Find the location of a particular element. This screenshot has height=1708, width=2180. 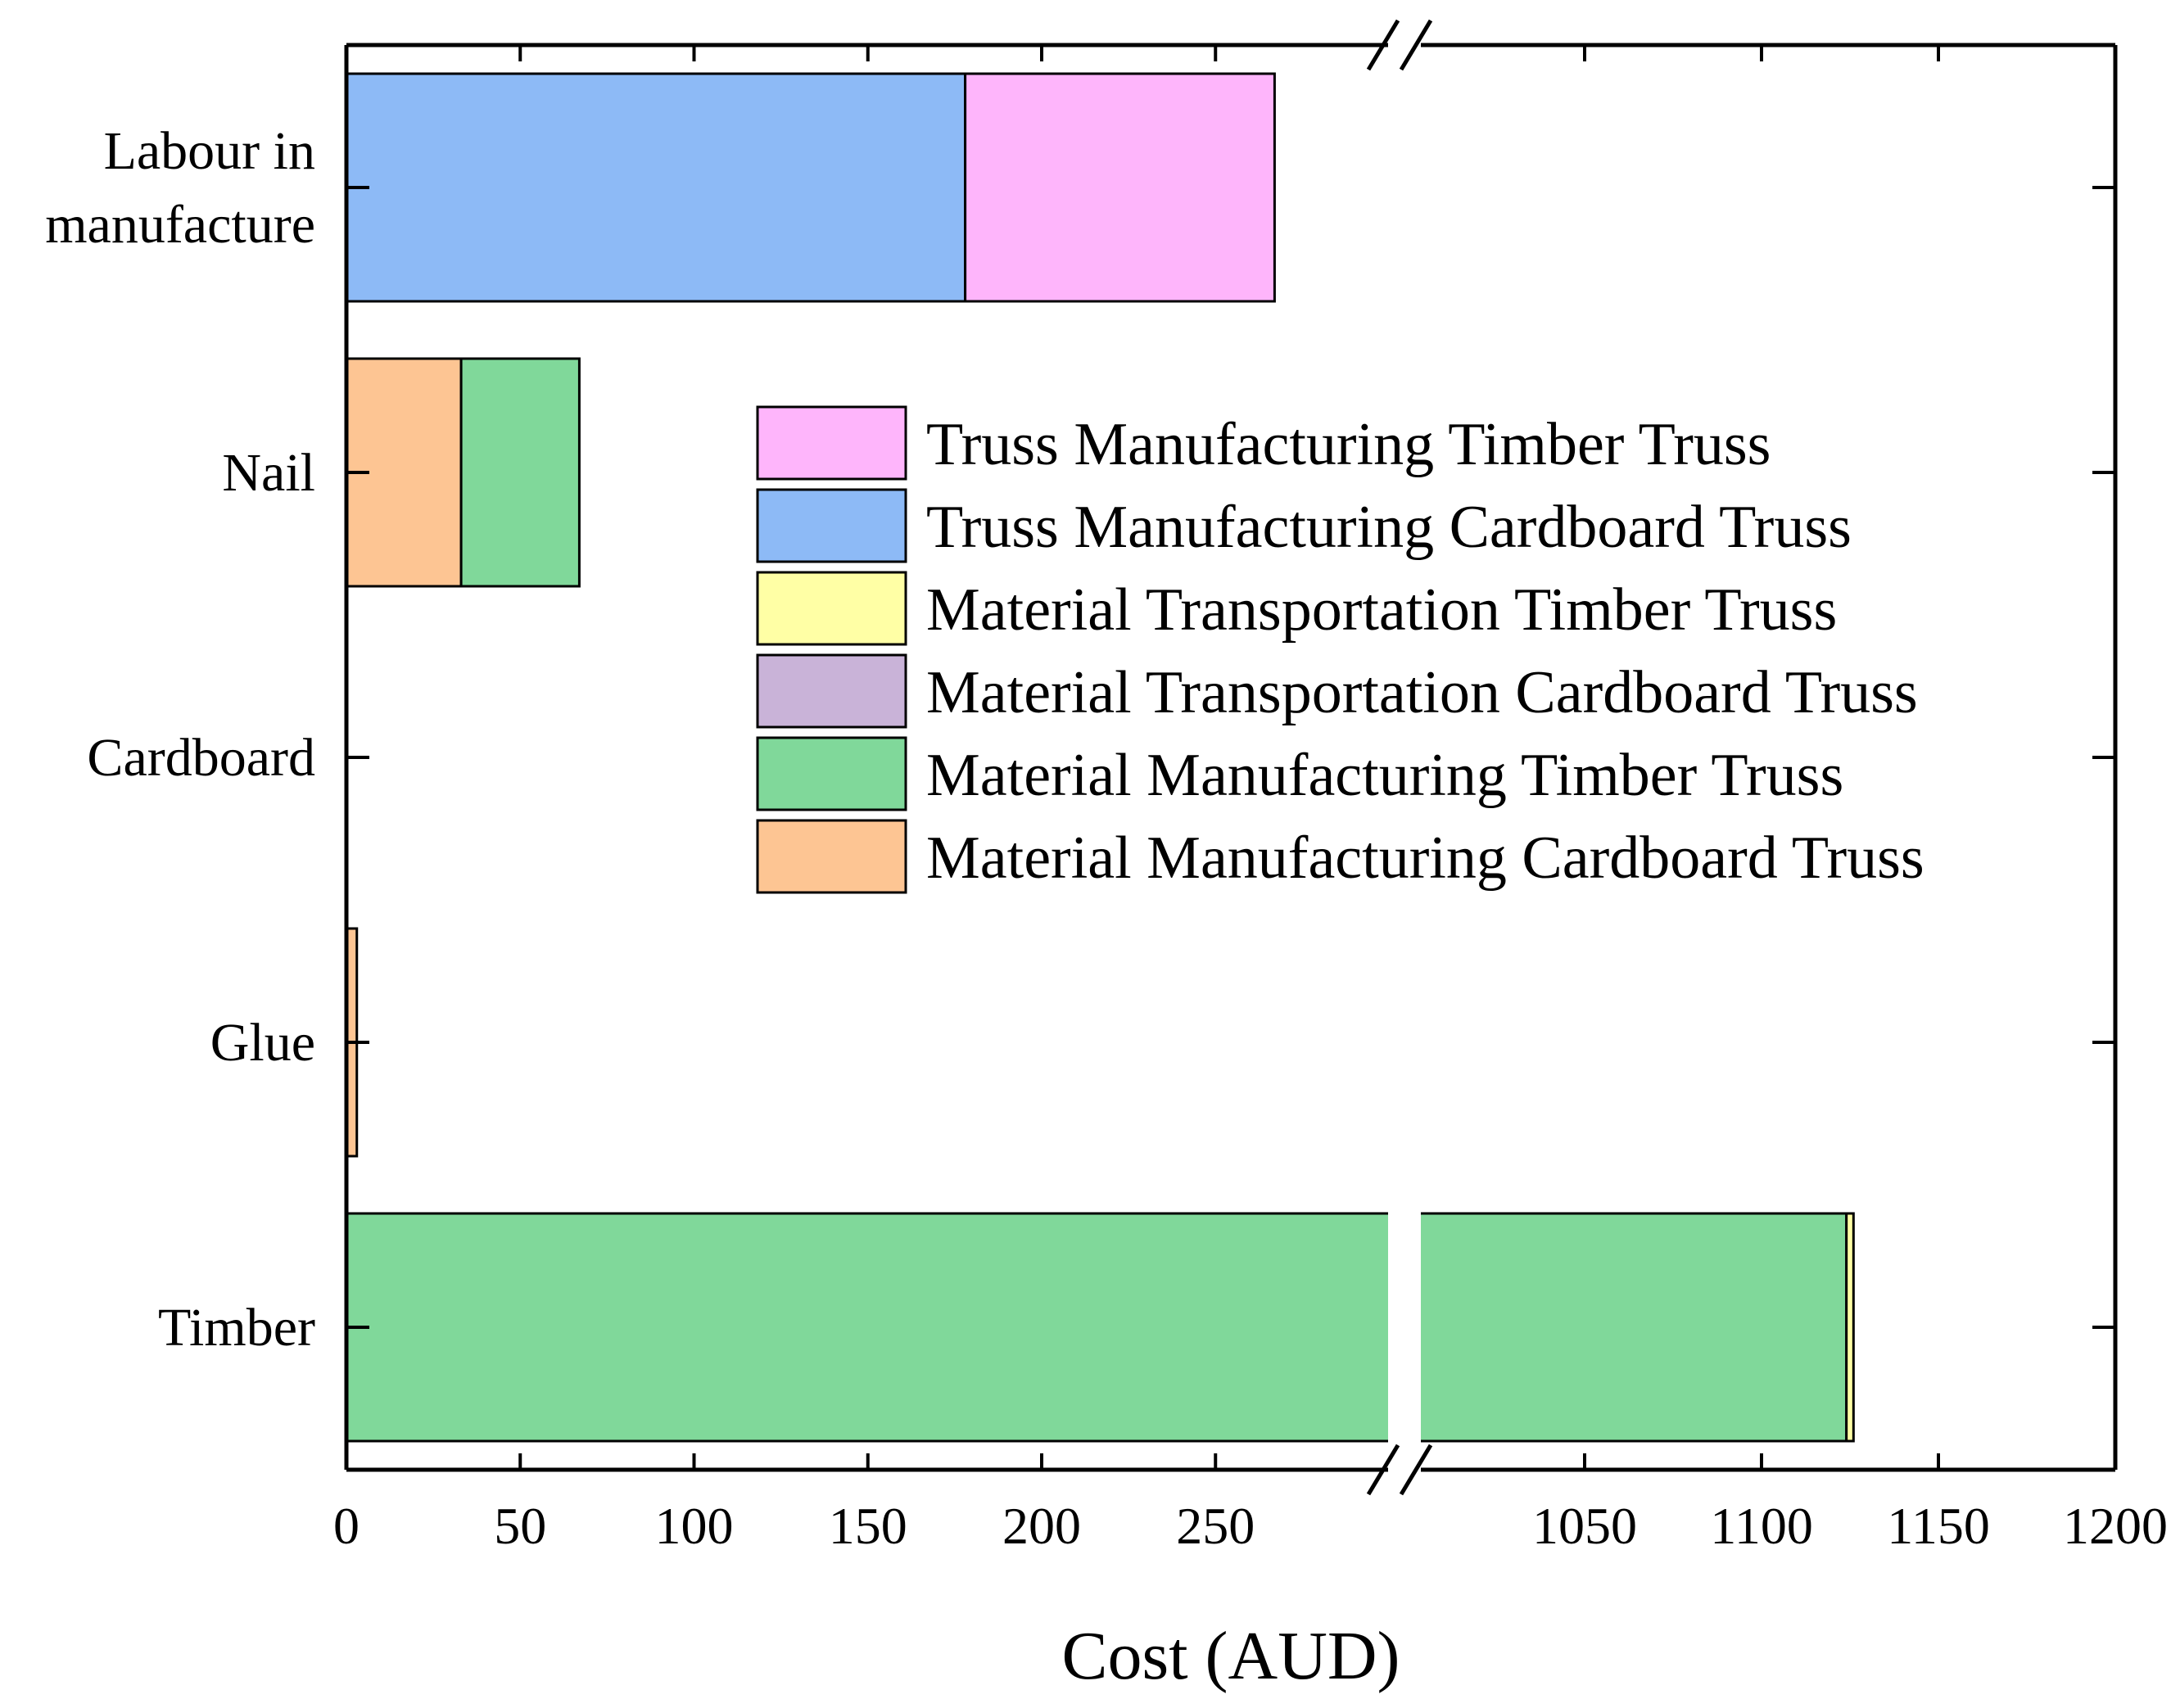

legend-swatch-truss-manufacturing-cardboard-truss is located at coordinates (831, 525).